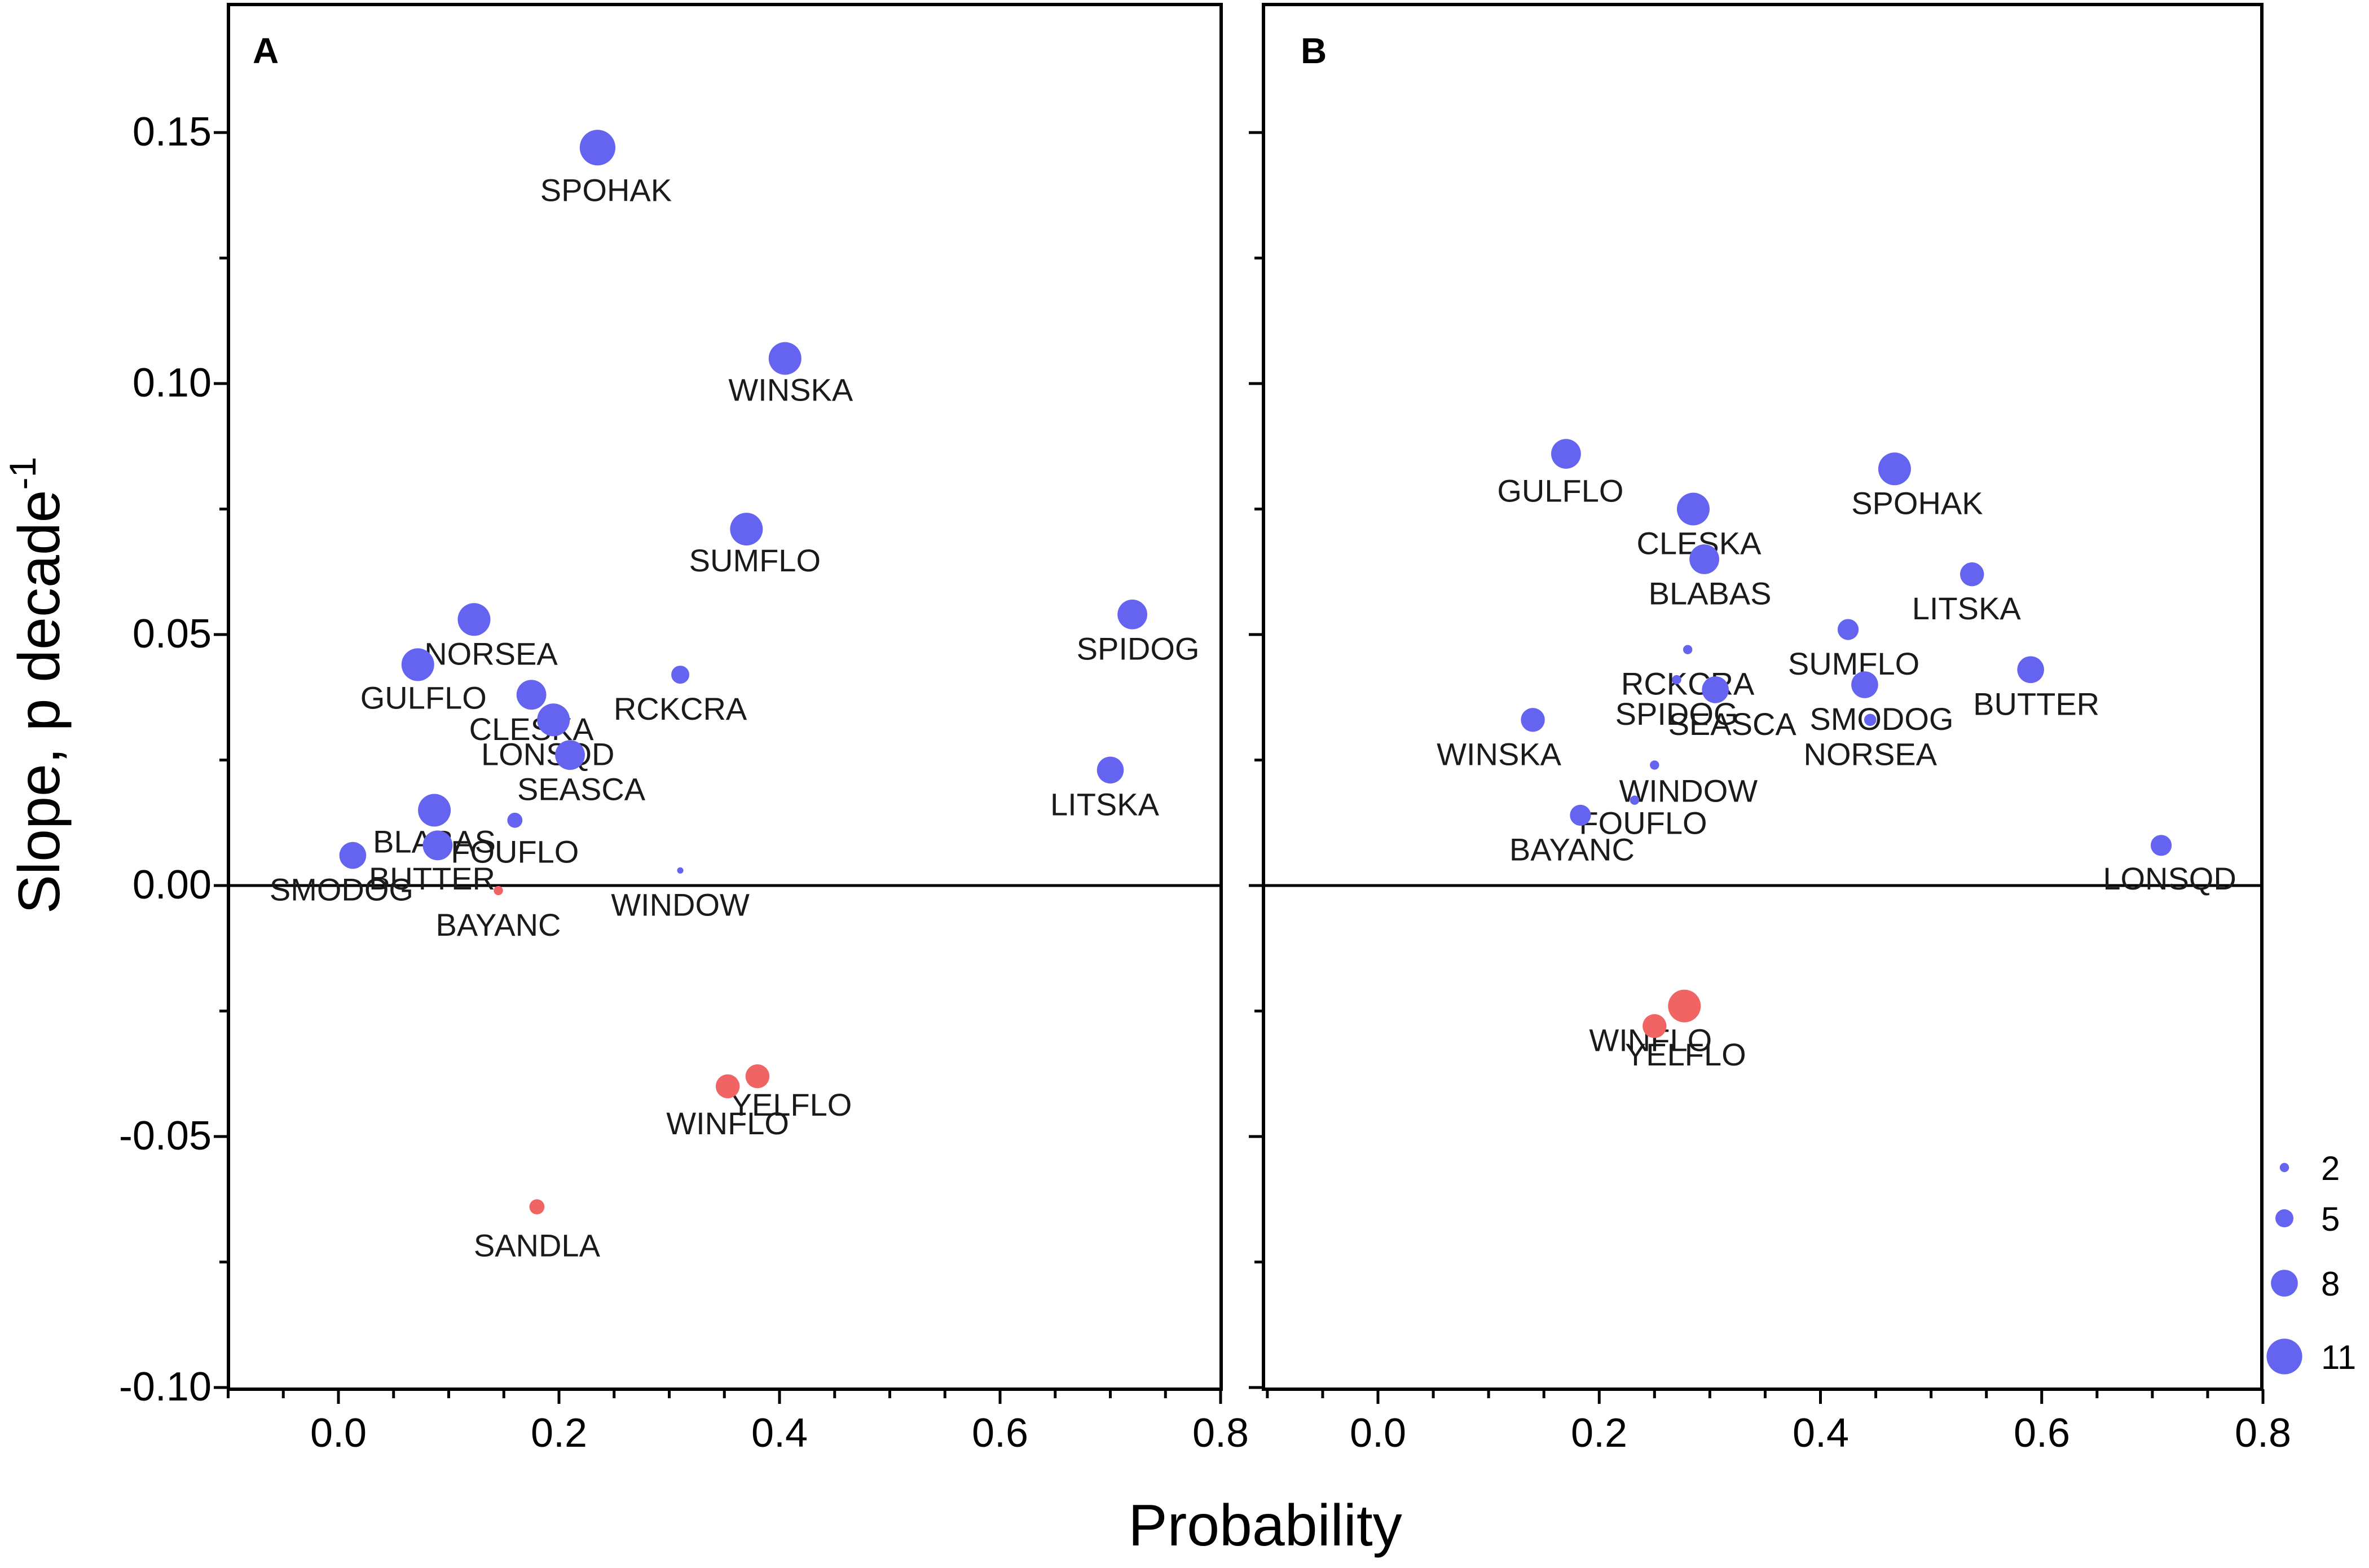  What do you see at coordinates (165, 1387) in the screenshot?
I see `y-tick-label: -0.10` at bounding box center [165, 1387].